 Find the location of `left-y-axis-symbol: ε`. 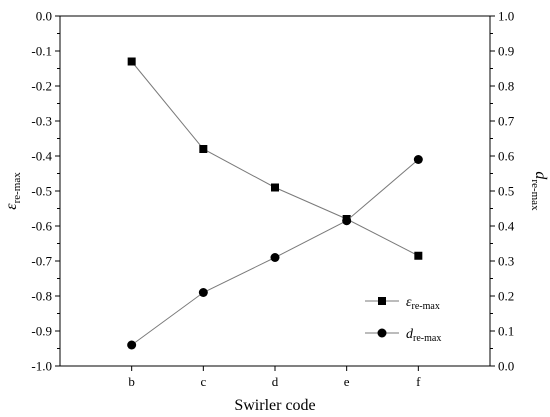

left-y-axis-symbol: ε is located at coordinates (11, 206).